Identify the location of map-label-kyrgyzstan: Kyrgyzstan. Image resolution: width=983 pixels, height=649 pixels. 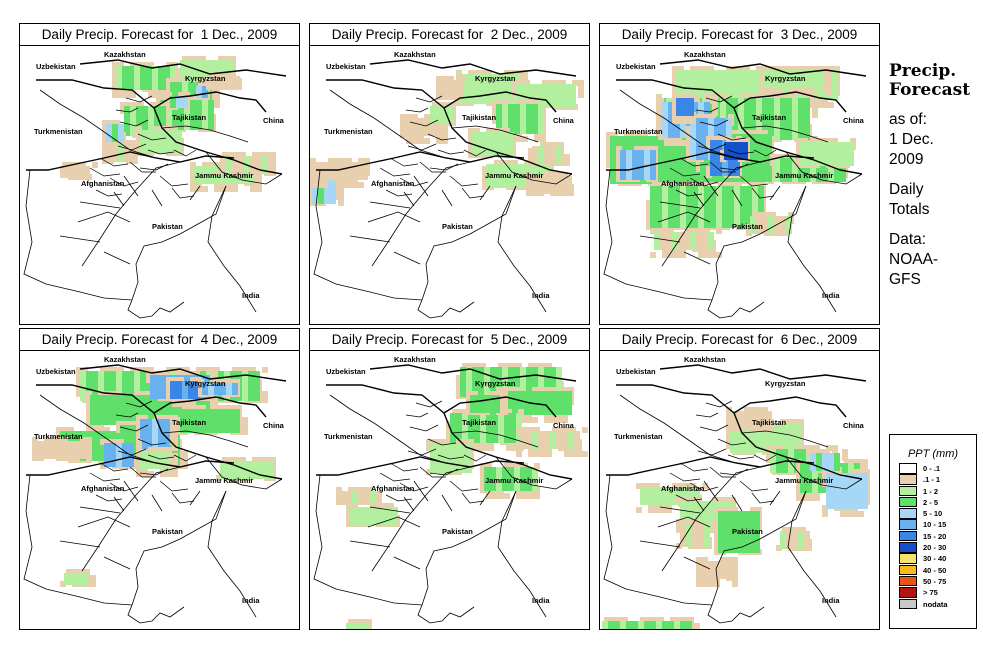
(205, 78).